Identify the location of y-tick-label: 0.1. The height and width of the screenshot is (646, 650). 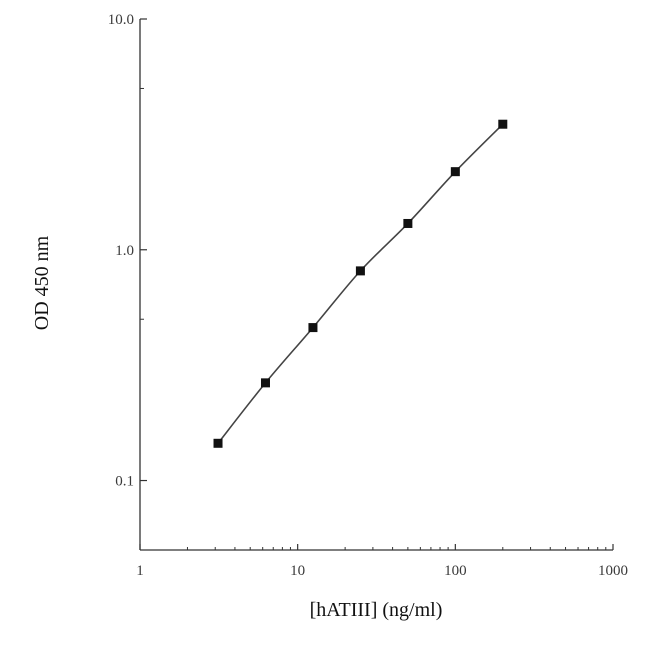
(124, 482).